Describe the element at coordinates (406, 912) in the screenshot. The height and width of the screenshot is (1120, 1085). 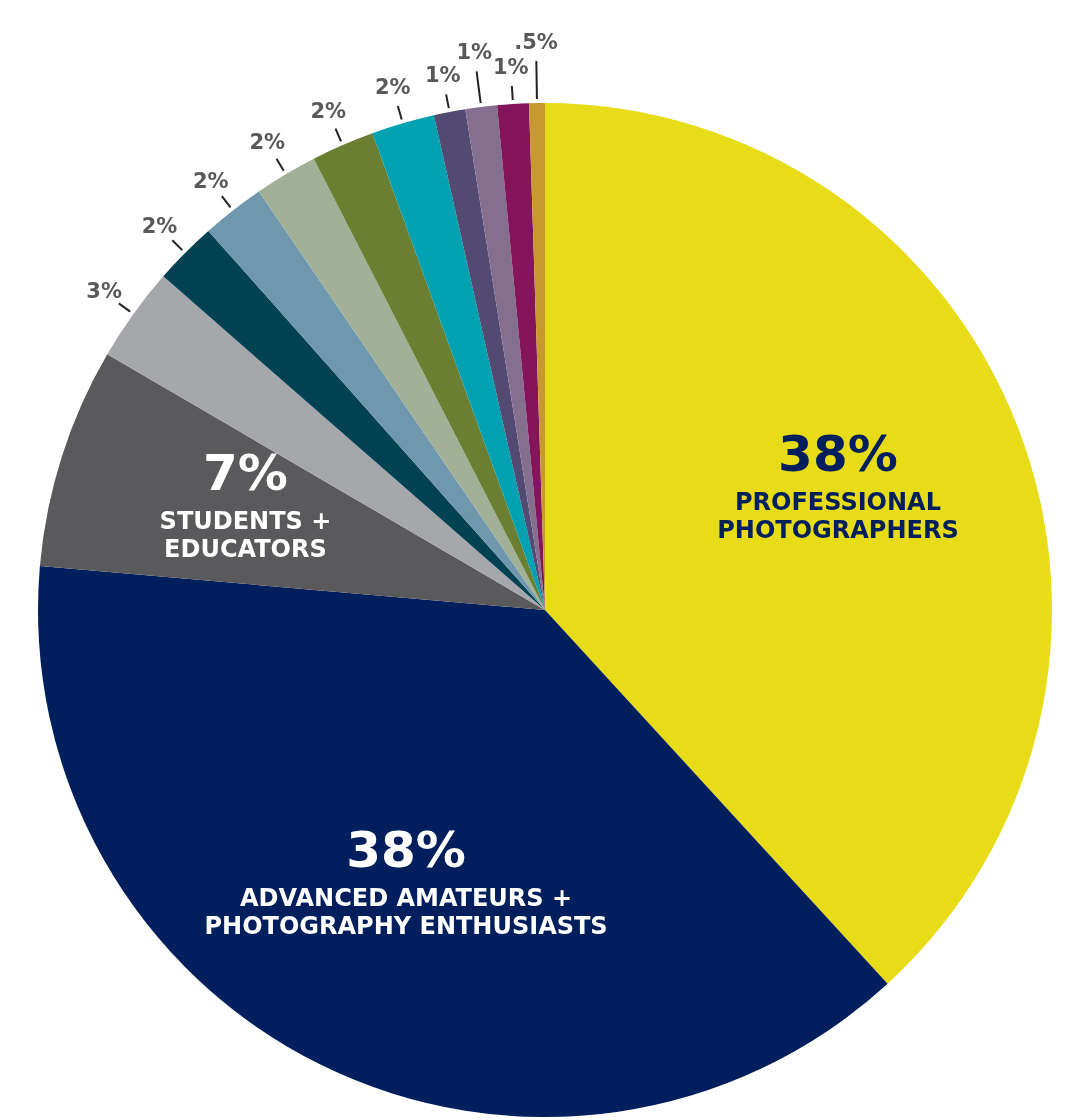
I see `slice-label: ADVANCED AMATEURS + PHOTOGRAPHY ENTHUSIASTS` at that location.